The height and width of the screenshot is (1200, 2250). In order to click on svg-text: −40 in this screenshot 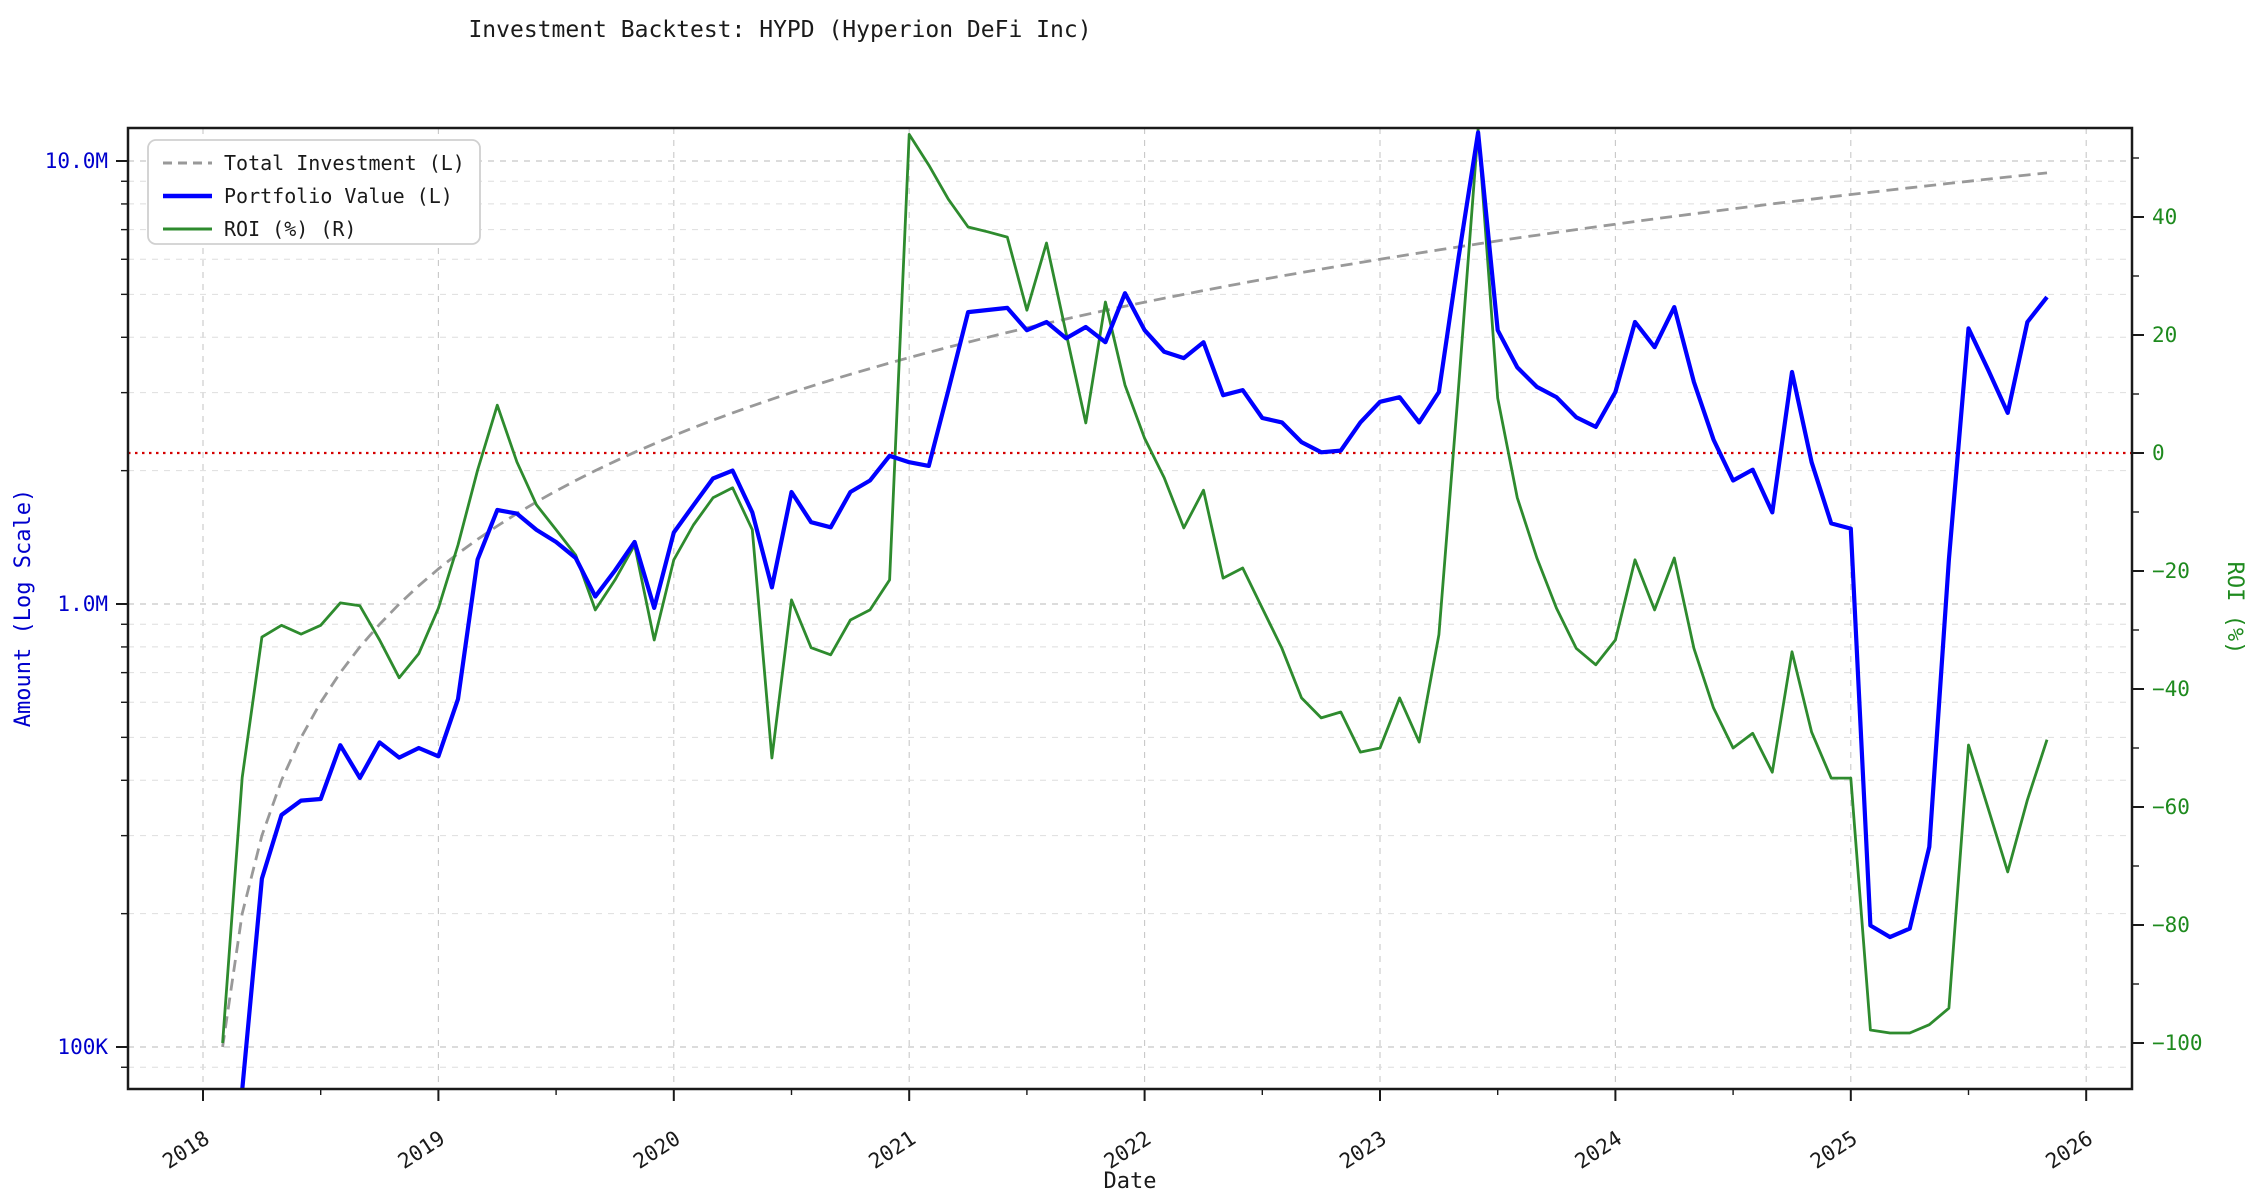, I will do `click(2171, 689)`.